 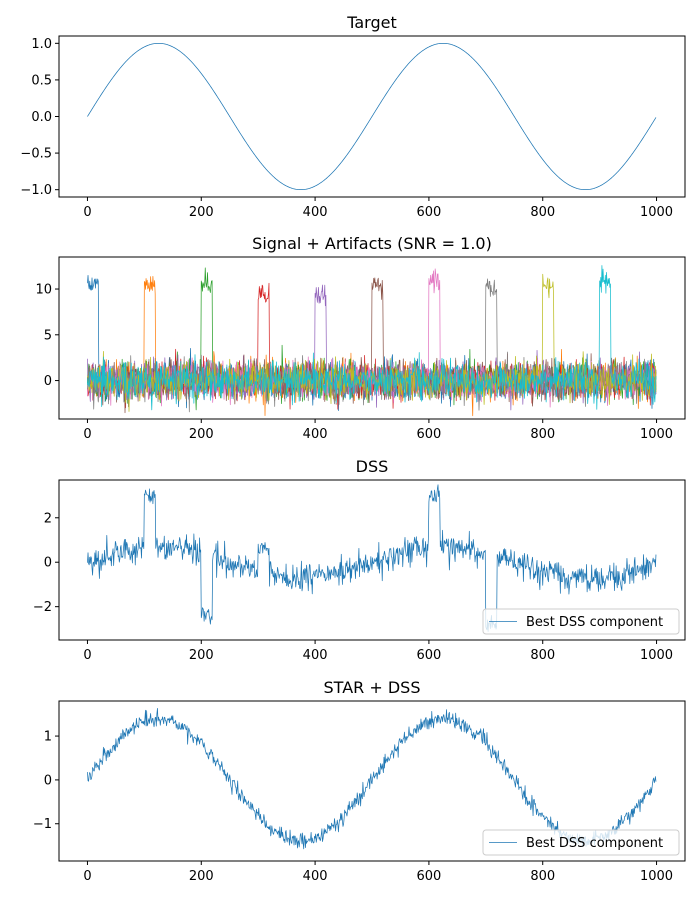 What do you see at coordinates (48, 335) in the screenshot?
I see `y-tick-label: 5` at bounding box center [48, 335].